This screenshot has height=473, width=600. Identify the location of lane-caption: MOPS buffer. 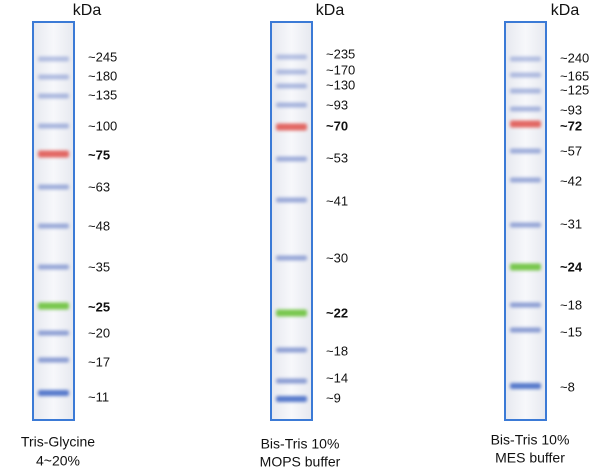
(300, 462).